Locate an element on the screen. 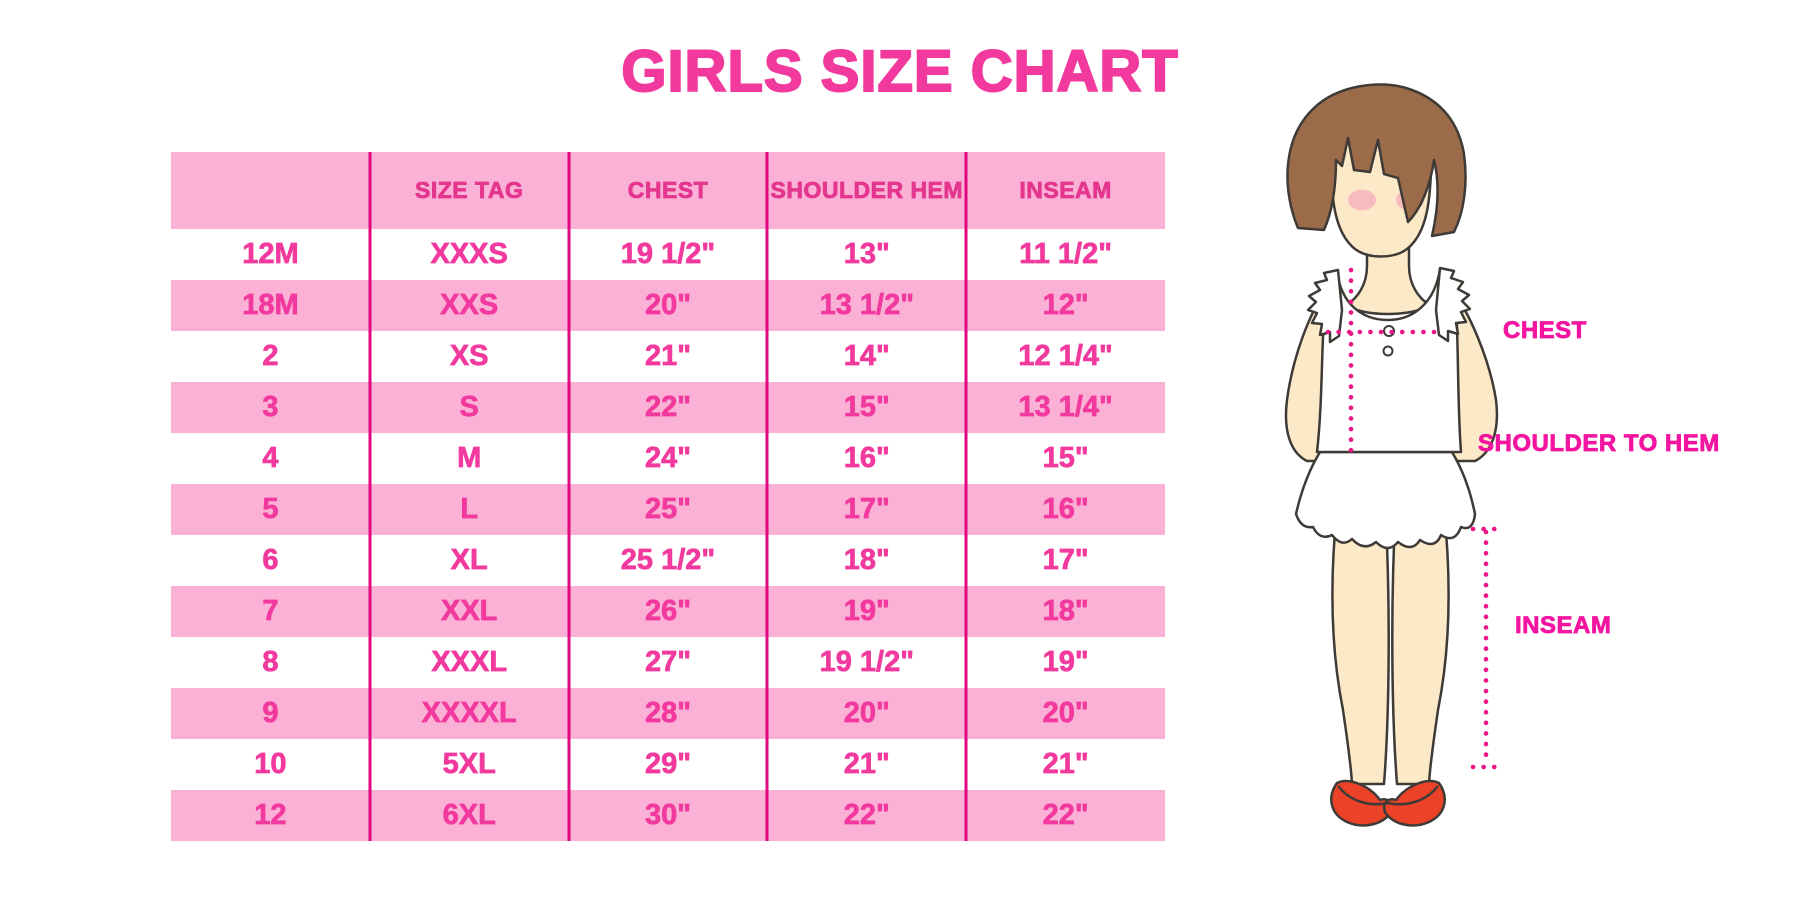 Image resolution: width=1800 pixels, height=900 pixels. table-cell: 9 is located at coordinates (270, 713).